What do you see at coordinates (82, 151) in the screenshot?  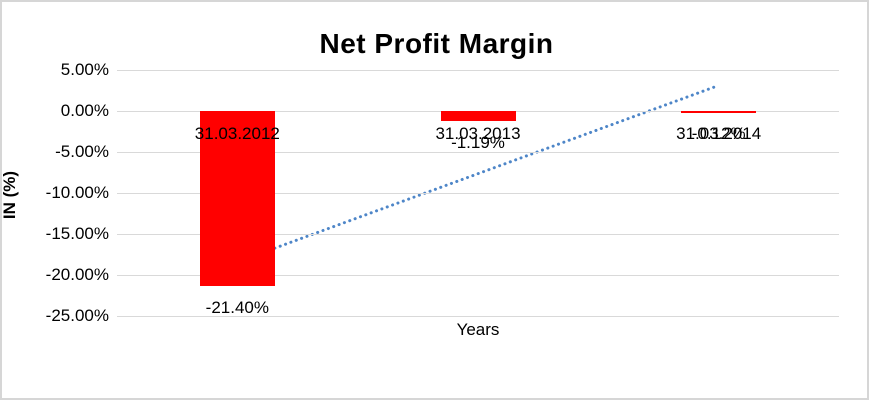 I see `y-axis-tick-label: -5.00%` at bounding box center [82, 151].